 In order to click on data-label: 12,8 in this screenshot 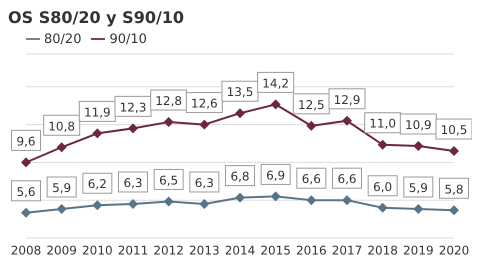, I will do `click(168, 101)`.